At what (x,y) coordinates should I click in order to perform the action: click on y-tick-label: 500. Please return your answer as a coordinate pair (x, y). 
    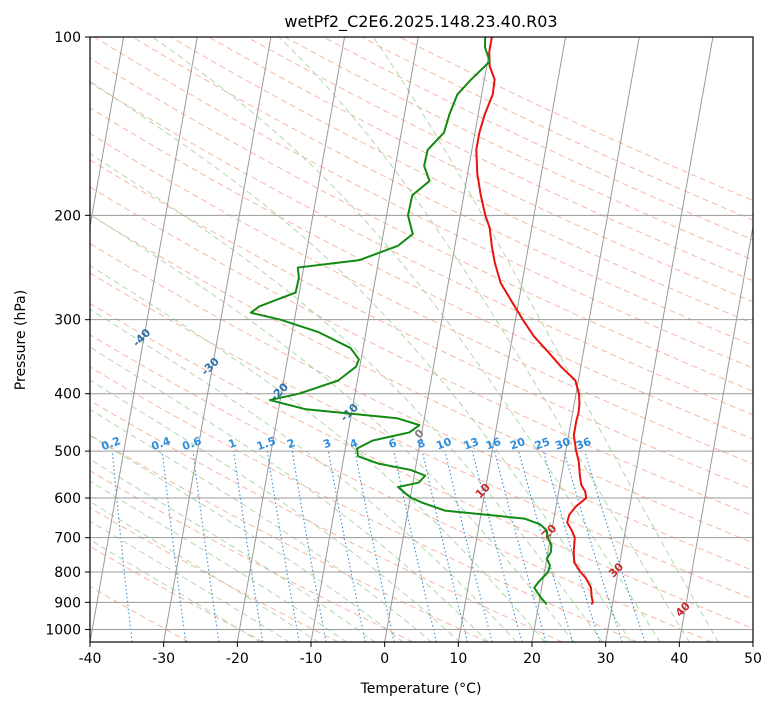
    Looking at the image, I should click on (67, 452).